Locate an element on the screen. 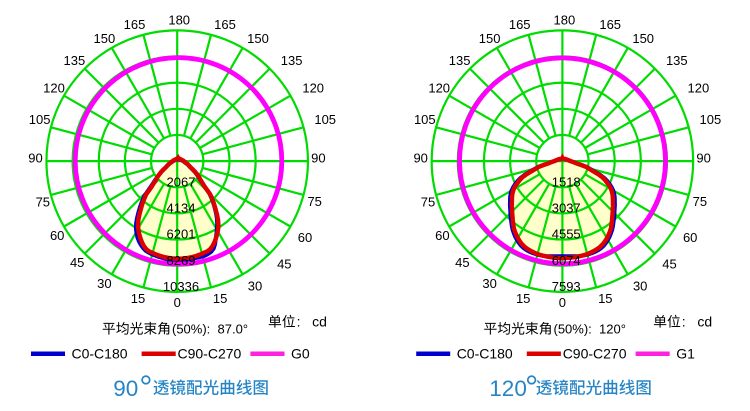 Image resolution: width=750 pixels, height=411 pixels. svg-text: 6074 is located at coordinates (566, 260).